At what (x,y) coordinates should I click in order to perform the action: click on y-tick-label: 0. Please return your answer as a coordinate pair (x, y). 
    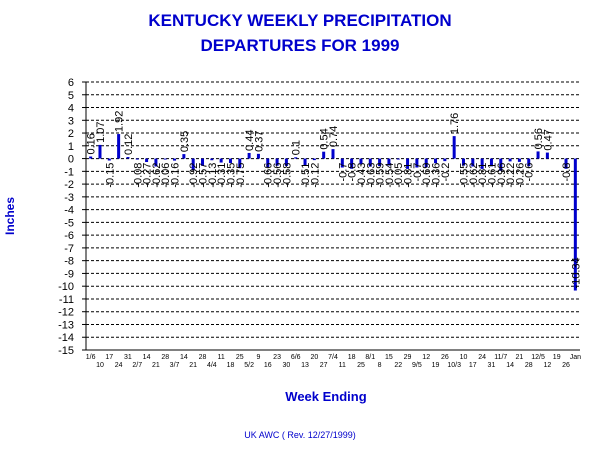
    Looking at the image, I should click on (71, 160).